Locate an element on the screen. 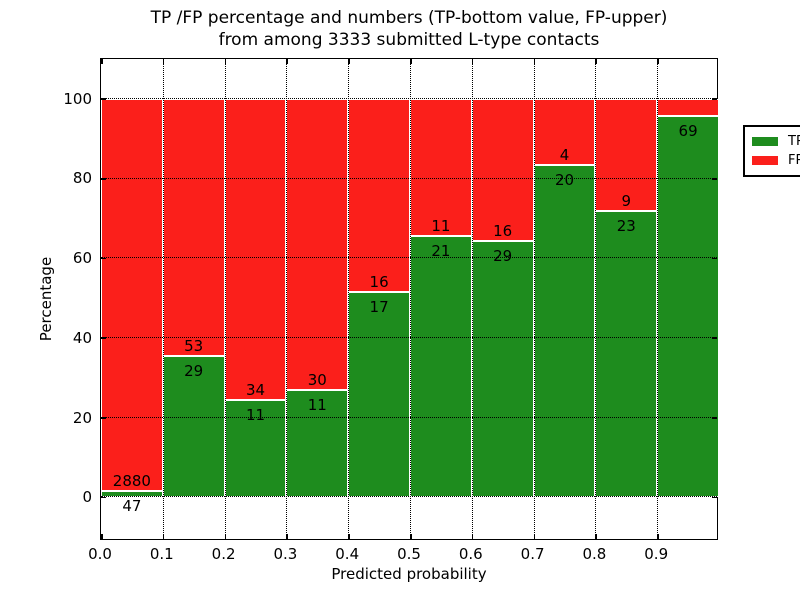 Image resolution: width=800 pixels, height=600 pixels. x-tick-label: 0.6 is located at coordinates (470, 554).